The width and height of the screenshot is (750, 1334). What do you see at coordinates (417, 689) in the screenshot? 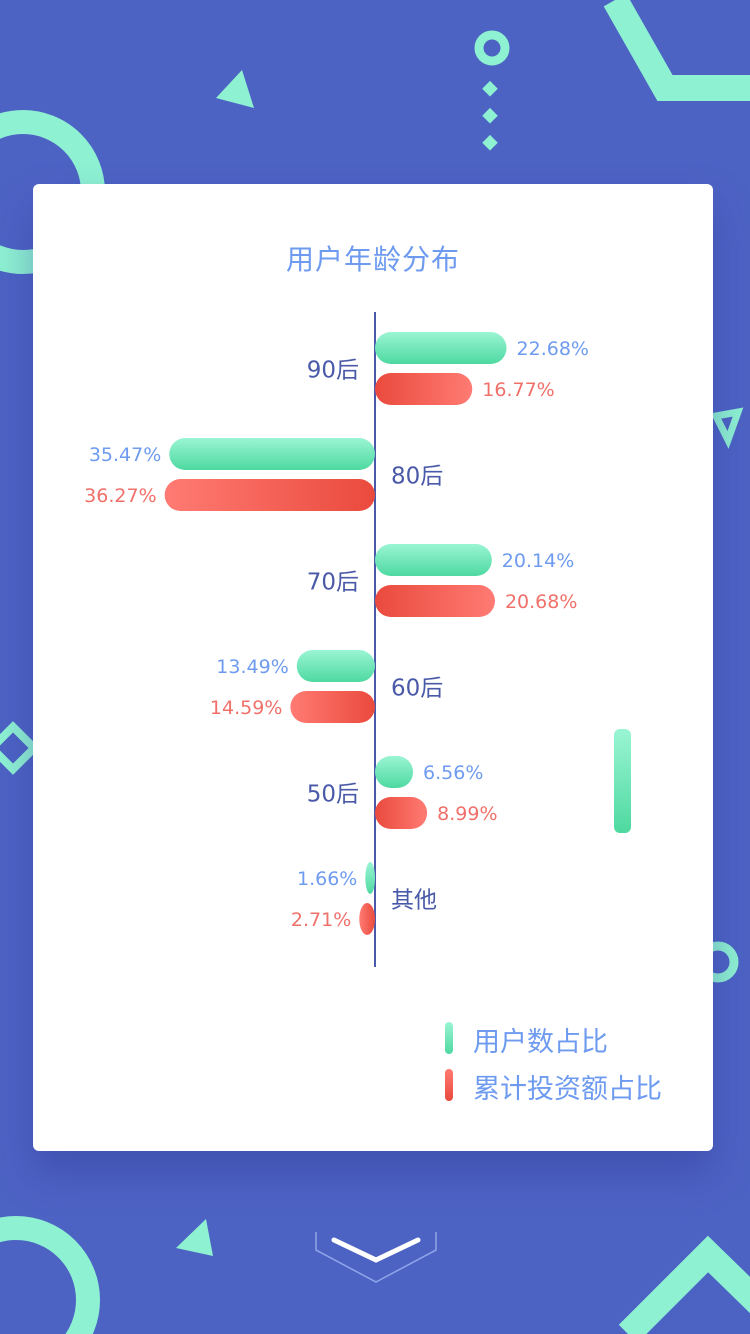
I see `category-label-3: 60后` at bounding box center [417, 689].